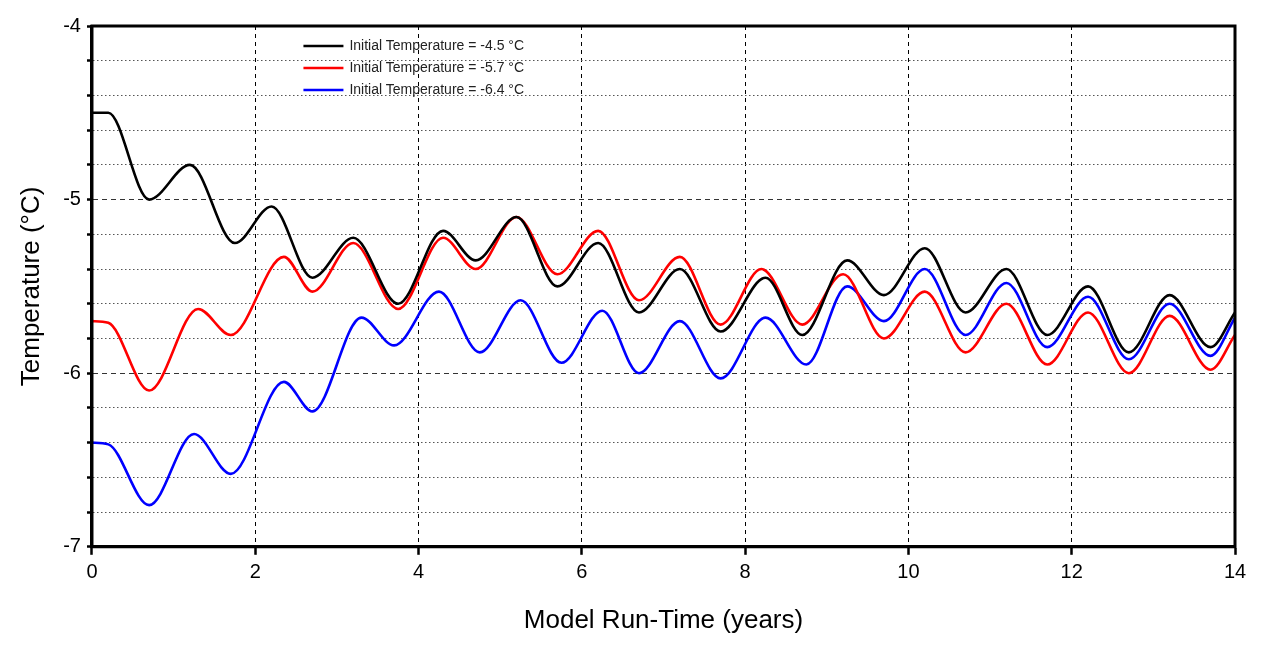 The width and height of the screenshot is (1273, 652). What do you see at coordinates (419, 571) in the screenshot?
I see `x-tick-label: 4` at bounding box center [419, 571].